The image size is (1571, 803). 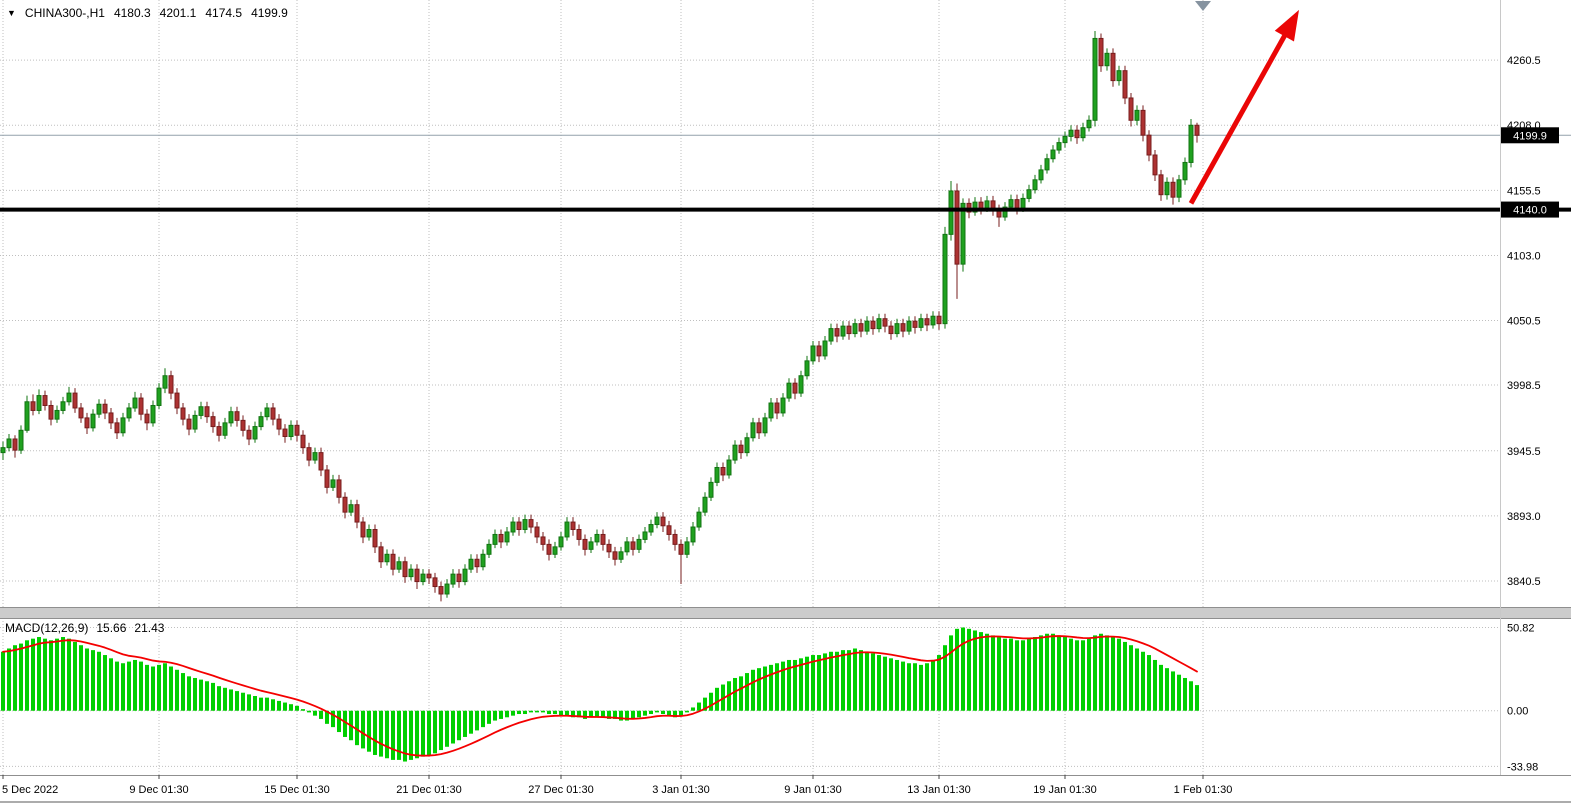 I want to click on time-axis-label: 3 Jan 01:30, so click(x=681, y=790).